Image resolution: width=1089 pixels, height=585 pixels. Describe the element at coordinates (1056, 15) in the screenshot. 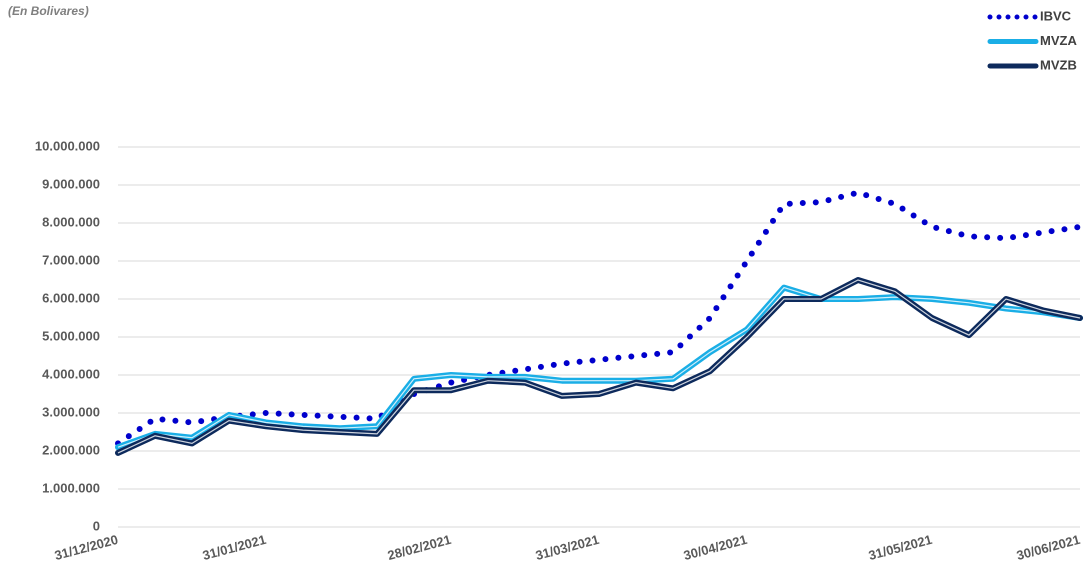

I see `legend-label: IBVC` at that location.